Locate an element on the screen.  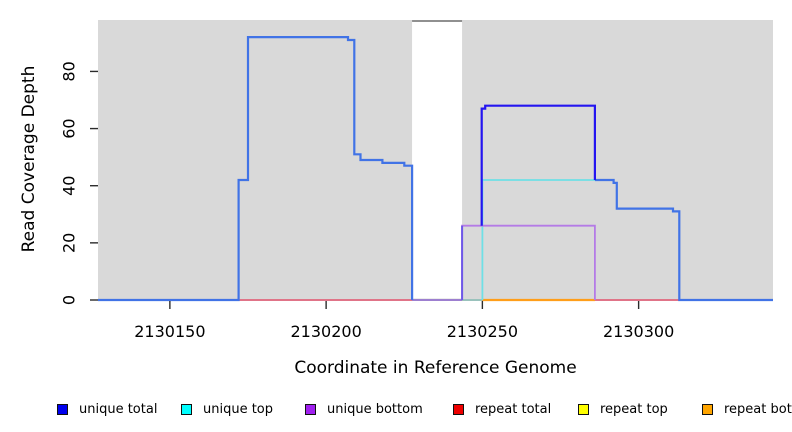
legend-label: repeat bottom is located at coordinates (758, 409).